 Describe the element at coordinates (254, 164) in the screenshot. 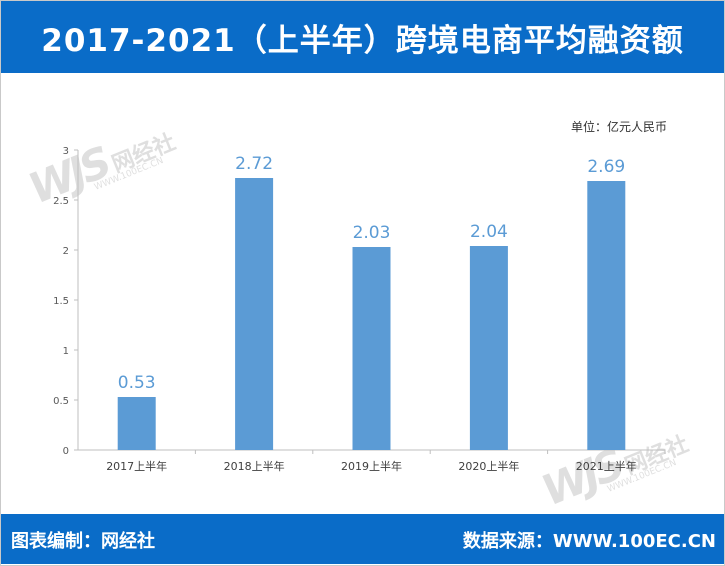

I see `data-label: 2.72` at that location.